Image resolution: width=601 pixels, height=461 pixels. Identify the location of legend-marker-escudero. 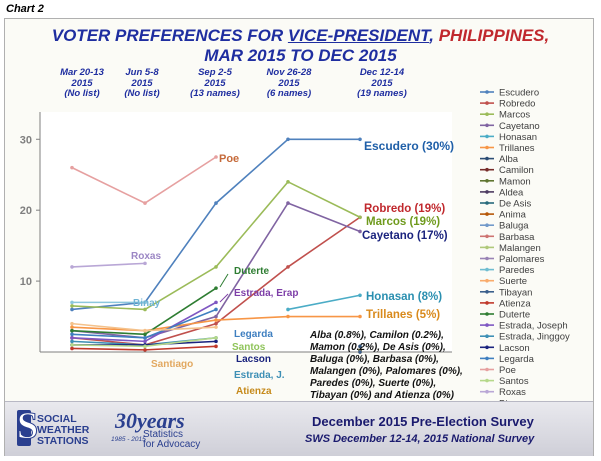
(487, 92).